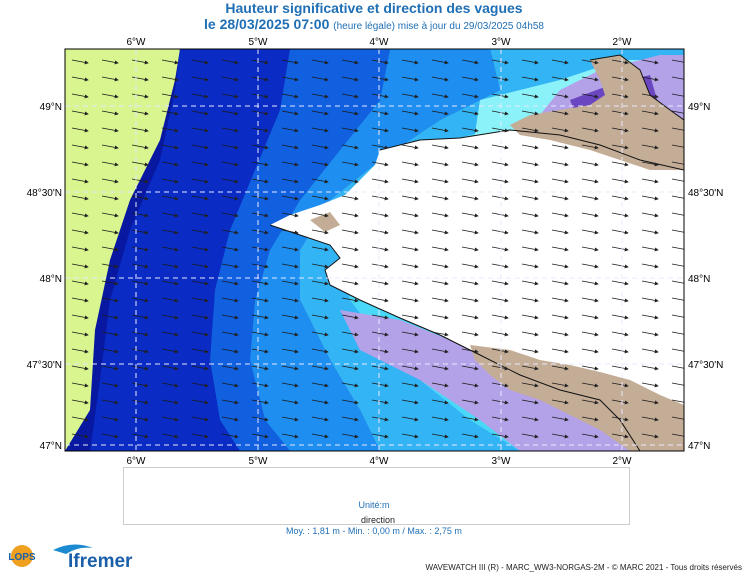 The height and width of the screenshot is (576, 748). What do you see at coordinates (100, 561) in the screenshot?
I see `ifremer-logo-text: Ifremer` at bounding box center [100, 561].